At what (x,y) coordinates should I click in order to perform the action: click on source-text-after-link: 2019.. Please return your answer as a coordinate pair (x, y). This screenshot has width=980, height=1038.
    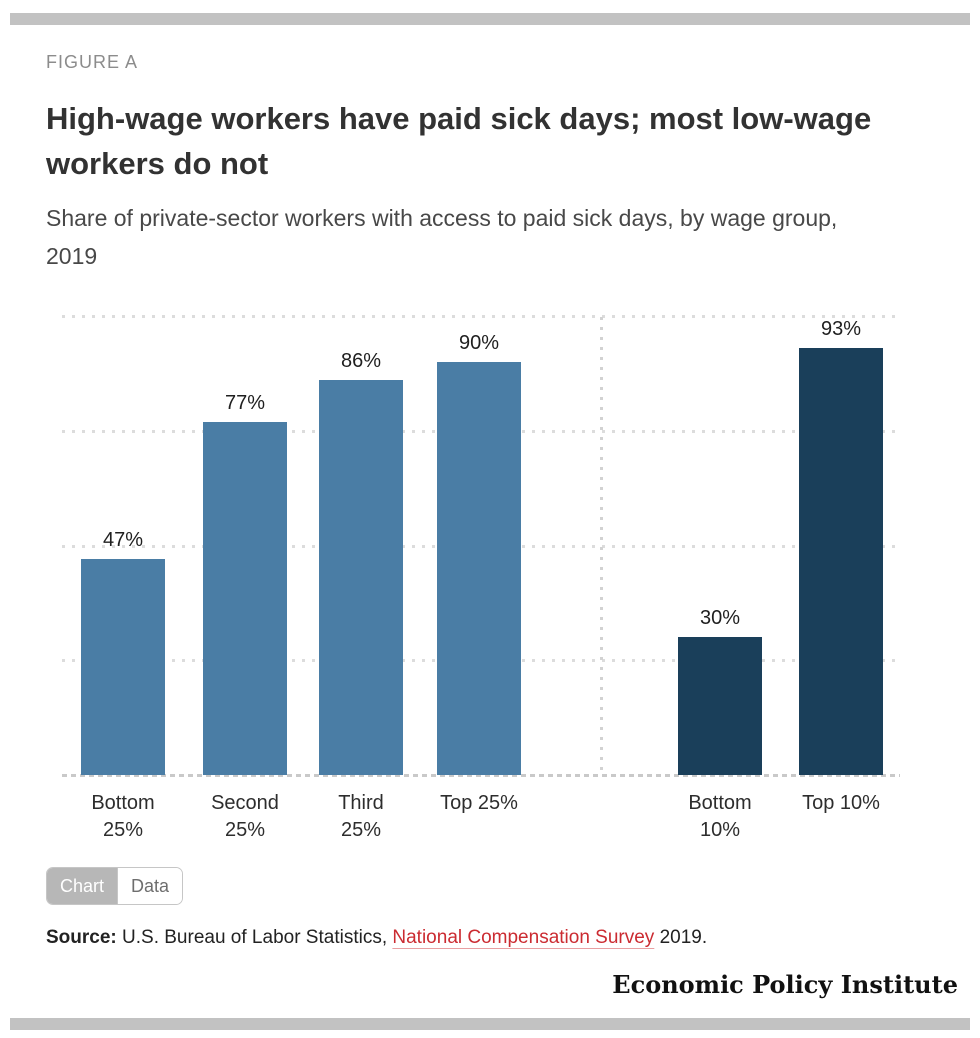
    Looking at the image, I should click on (681, 937).